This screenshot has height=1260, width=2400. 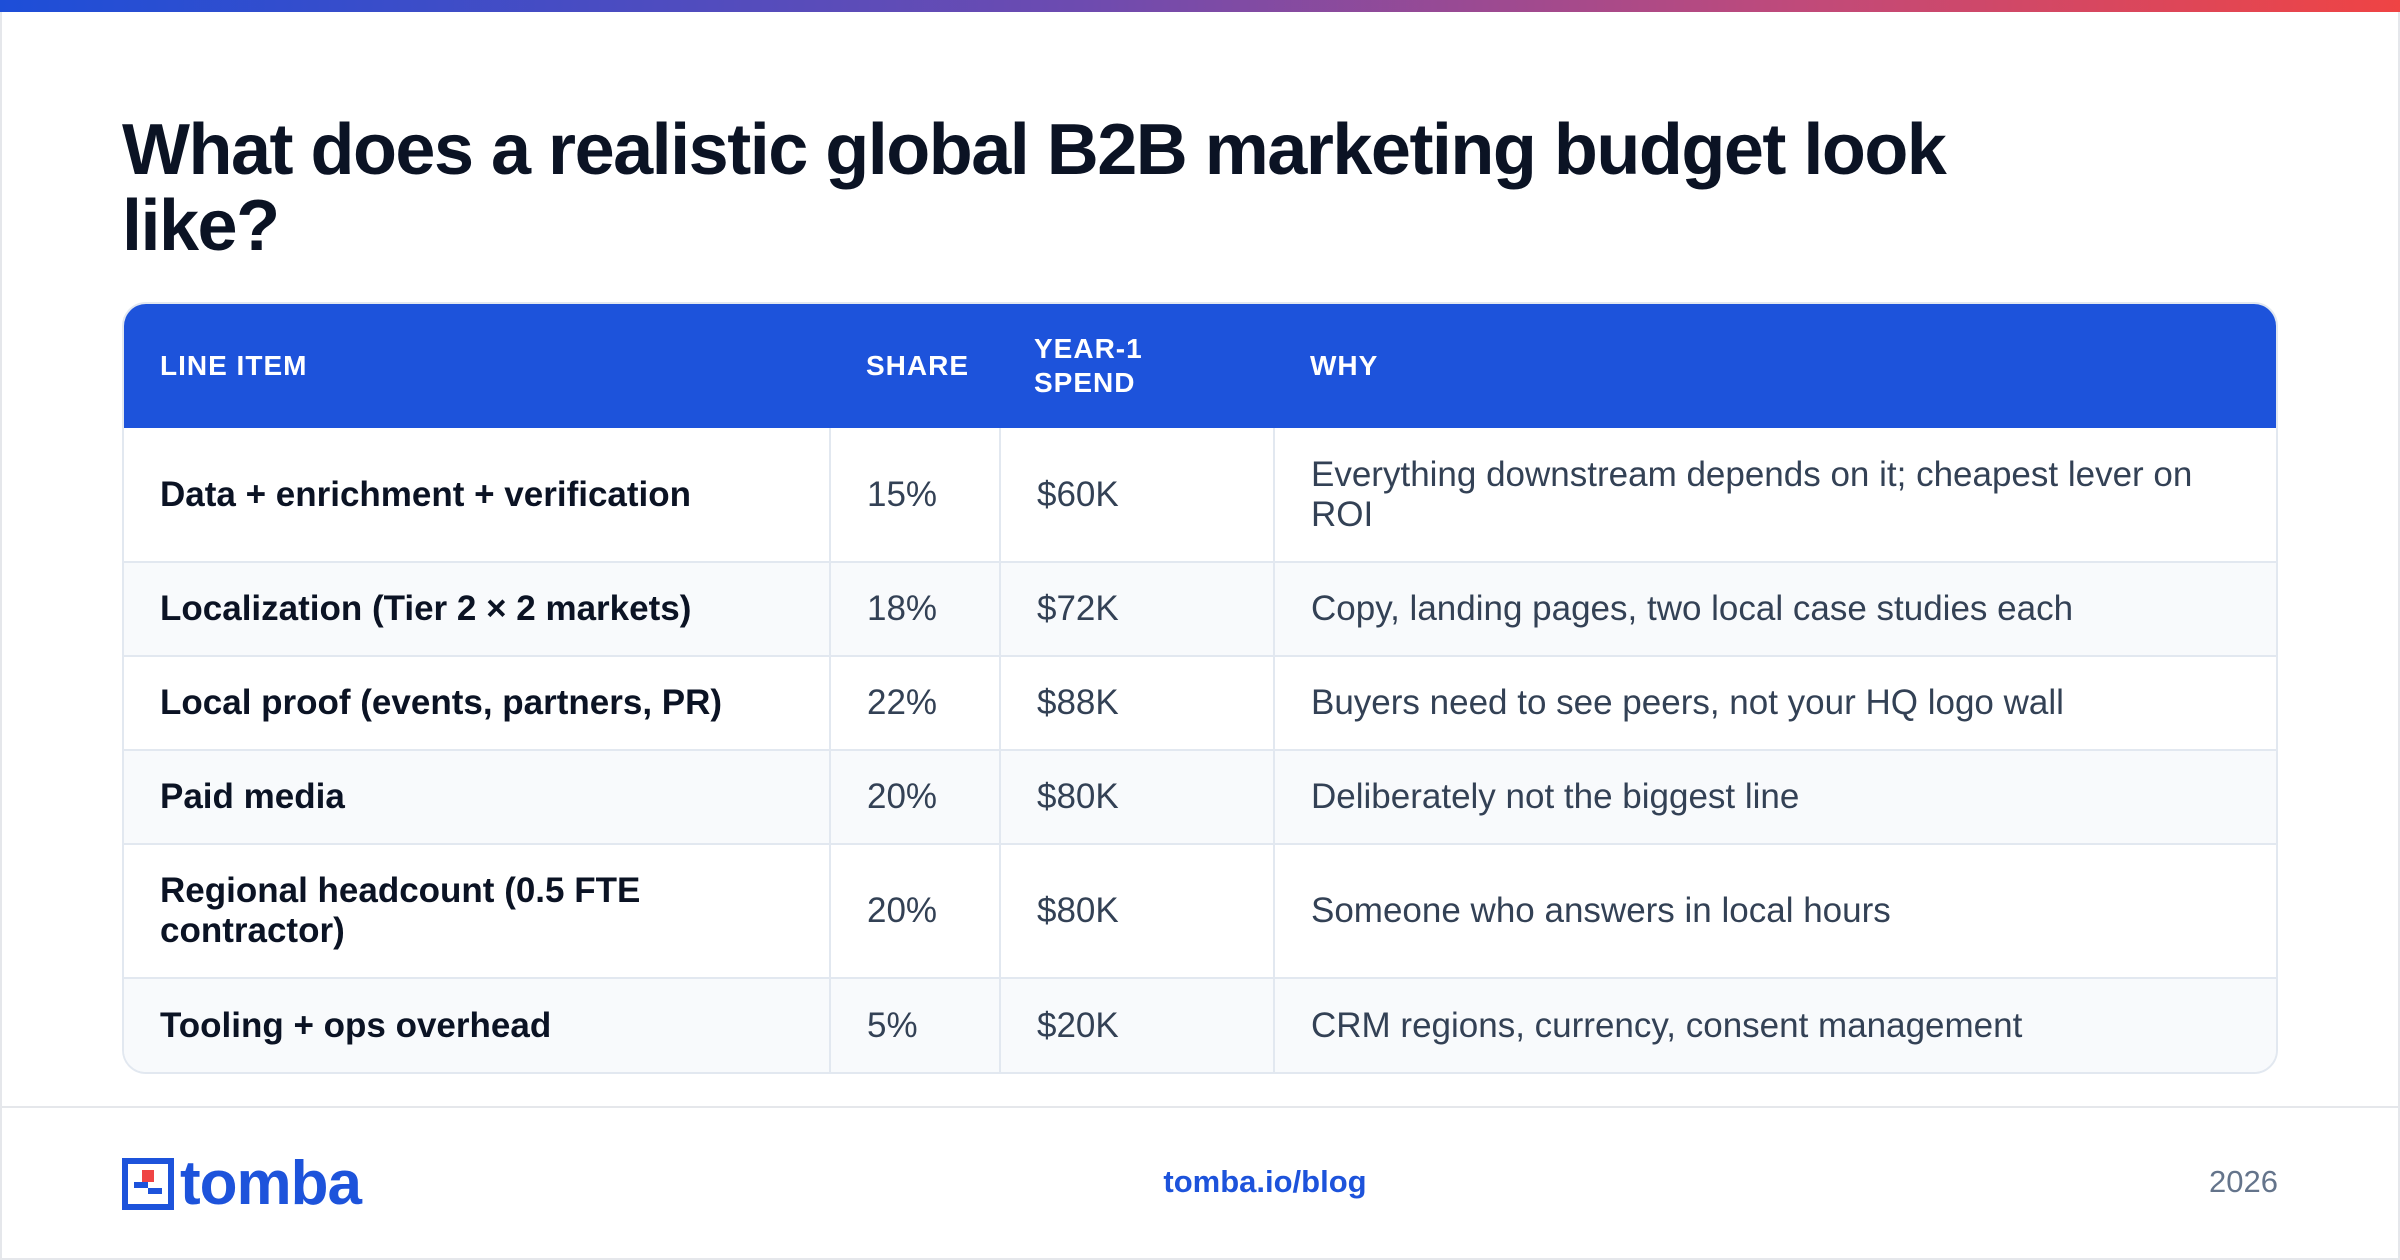 I want to click on header-row: LINE ITEM SHARE YEAR-1 SPEND WHY, so click(x=1200, y=366).